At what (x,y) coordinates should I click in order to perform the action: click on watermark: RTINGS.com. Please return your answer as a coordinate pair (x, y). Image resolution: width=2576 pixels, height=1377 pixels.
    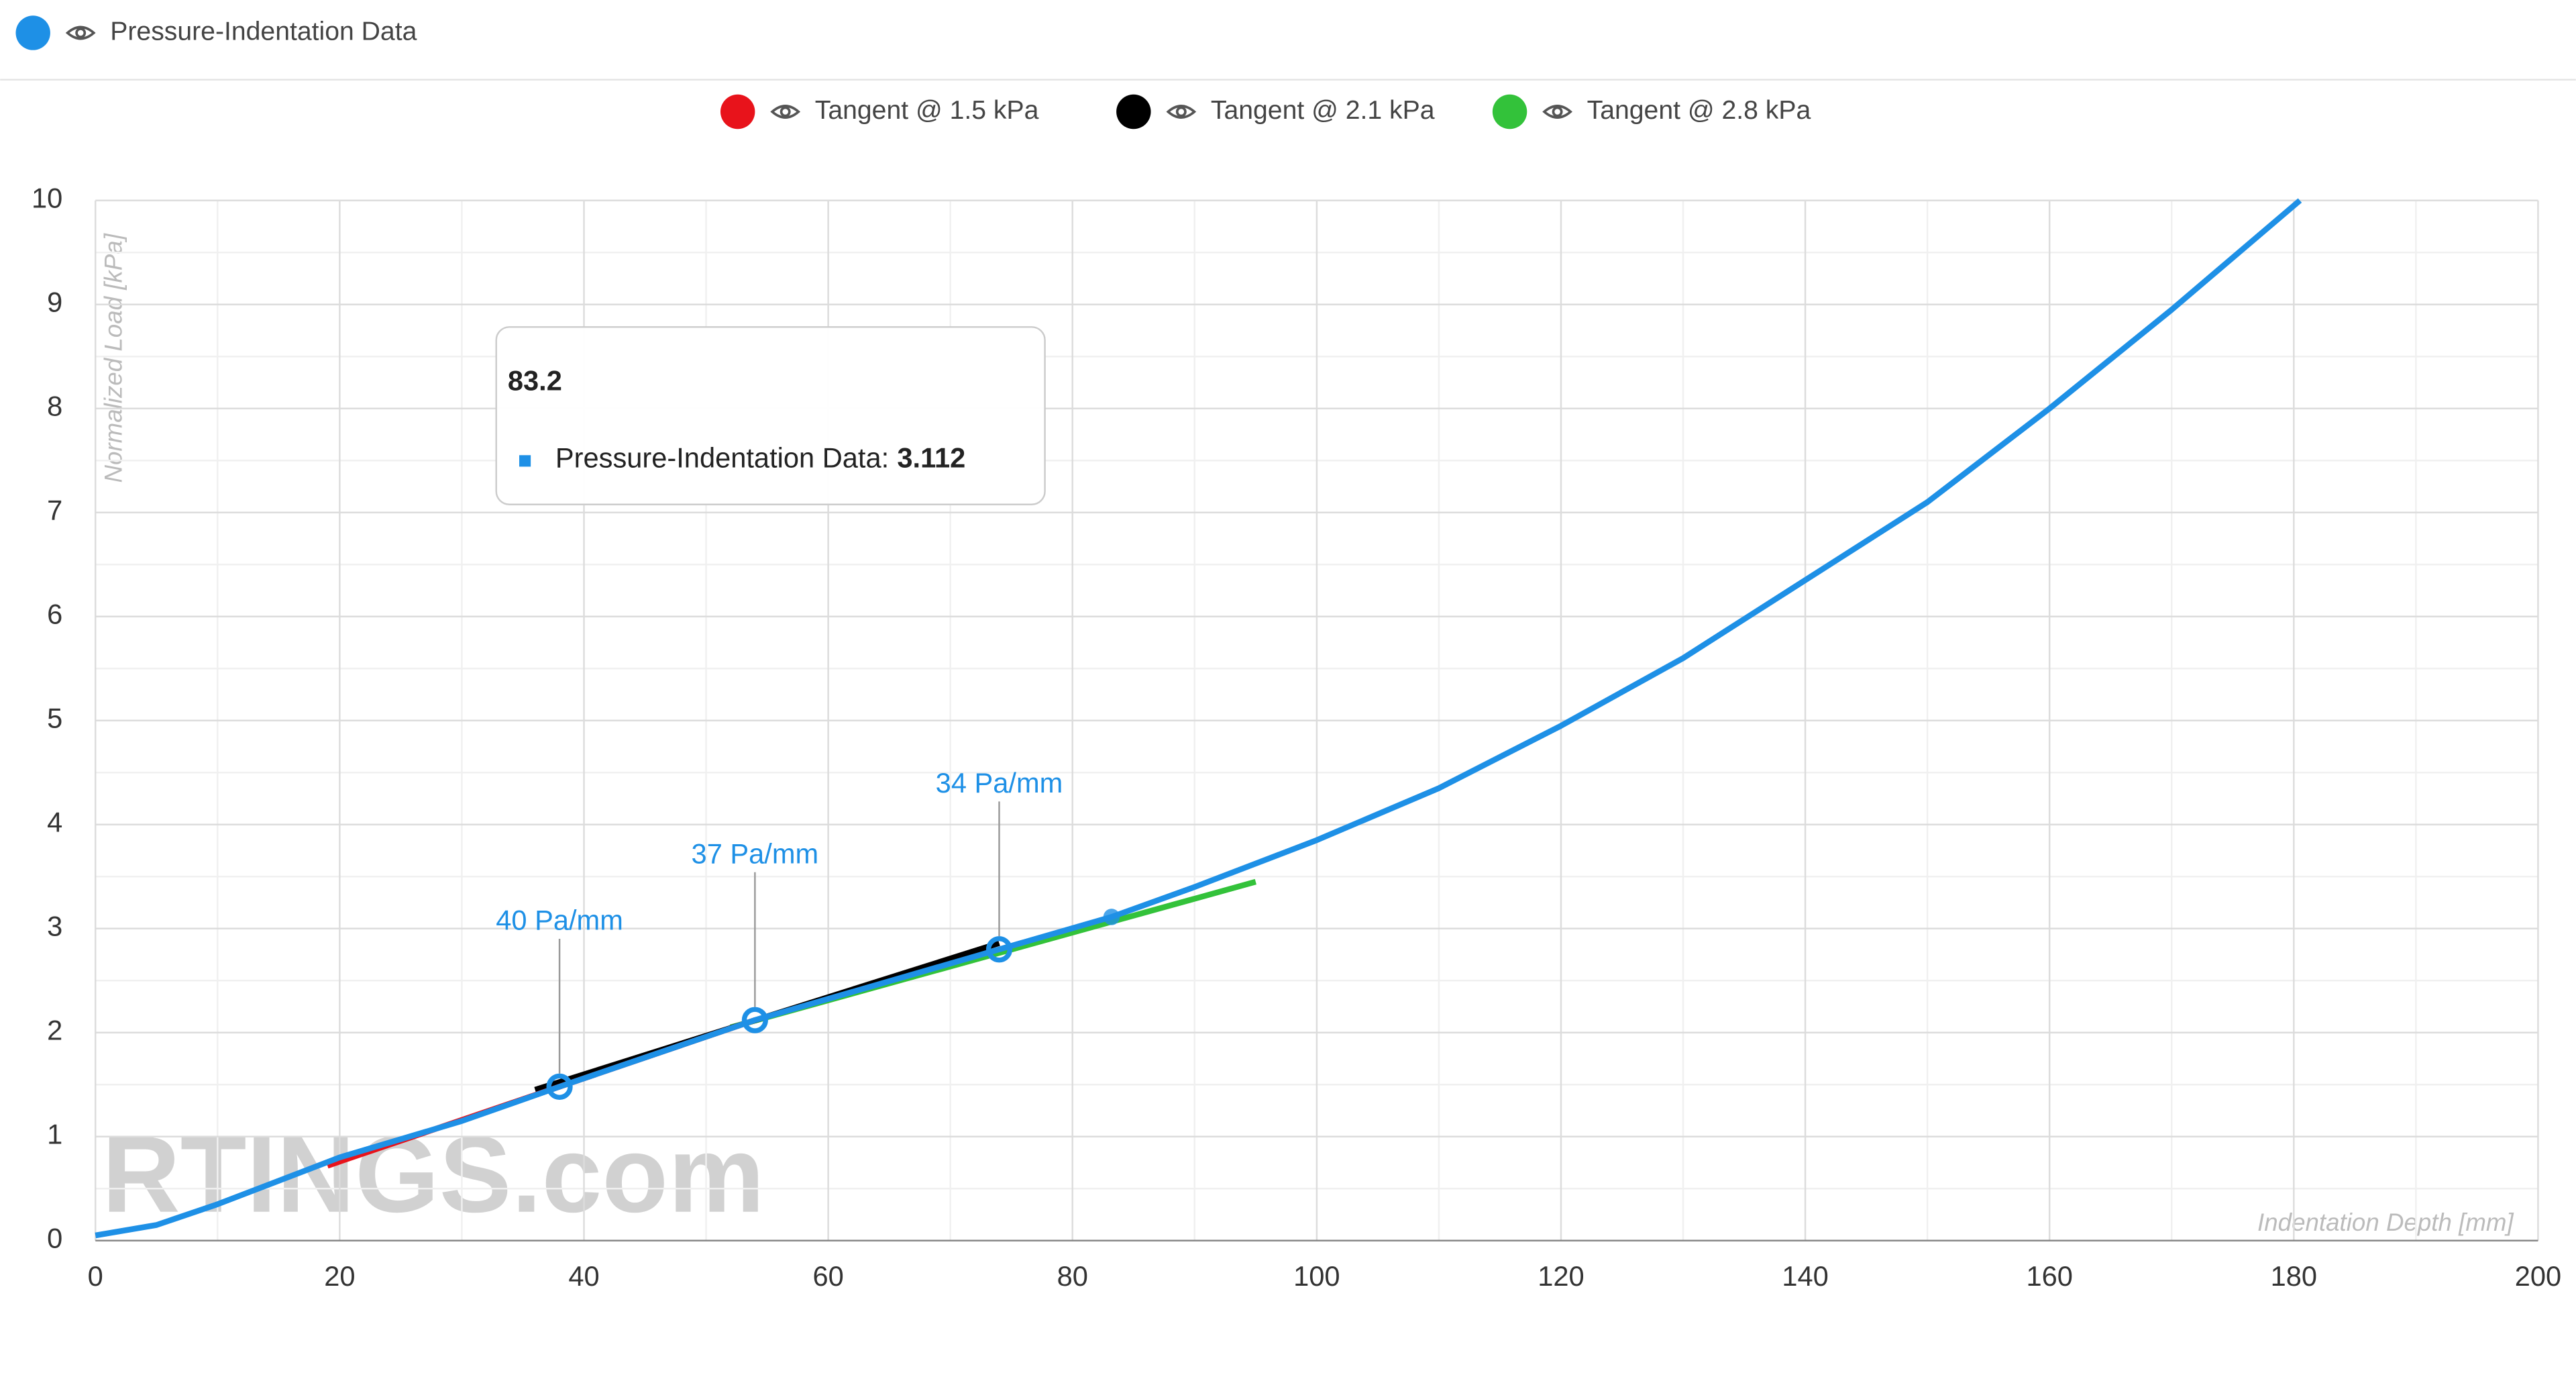
    Looking at the image, I should click on (433, 1175).